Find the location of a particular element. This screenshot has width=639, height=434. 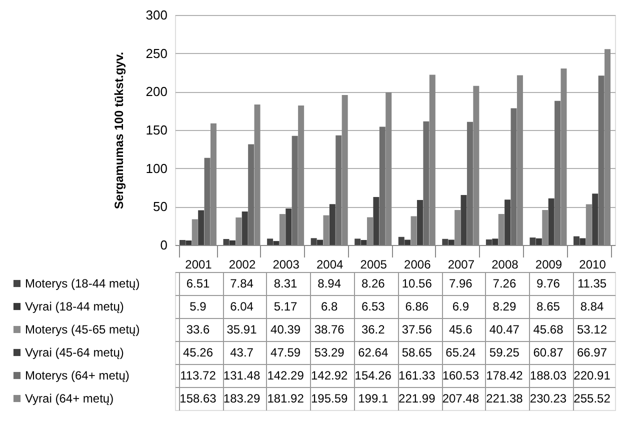

data-label: 45.68 is located at coordinates (548, 329).